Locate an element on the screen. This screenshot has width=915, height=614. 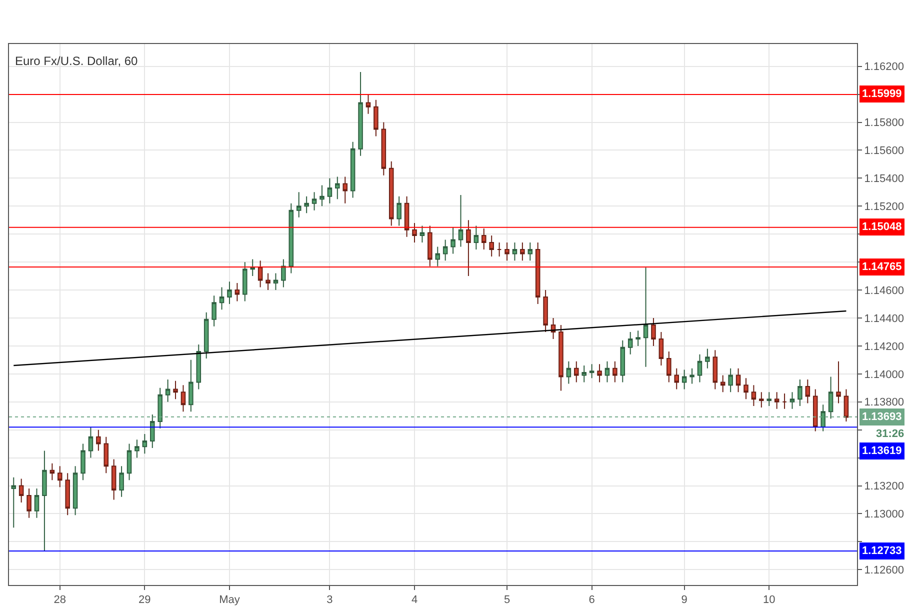
y-tick-label: 1.15800 is located at coordinates (884, 123).